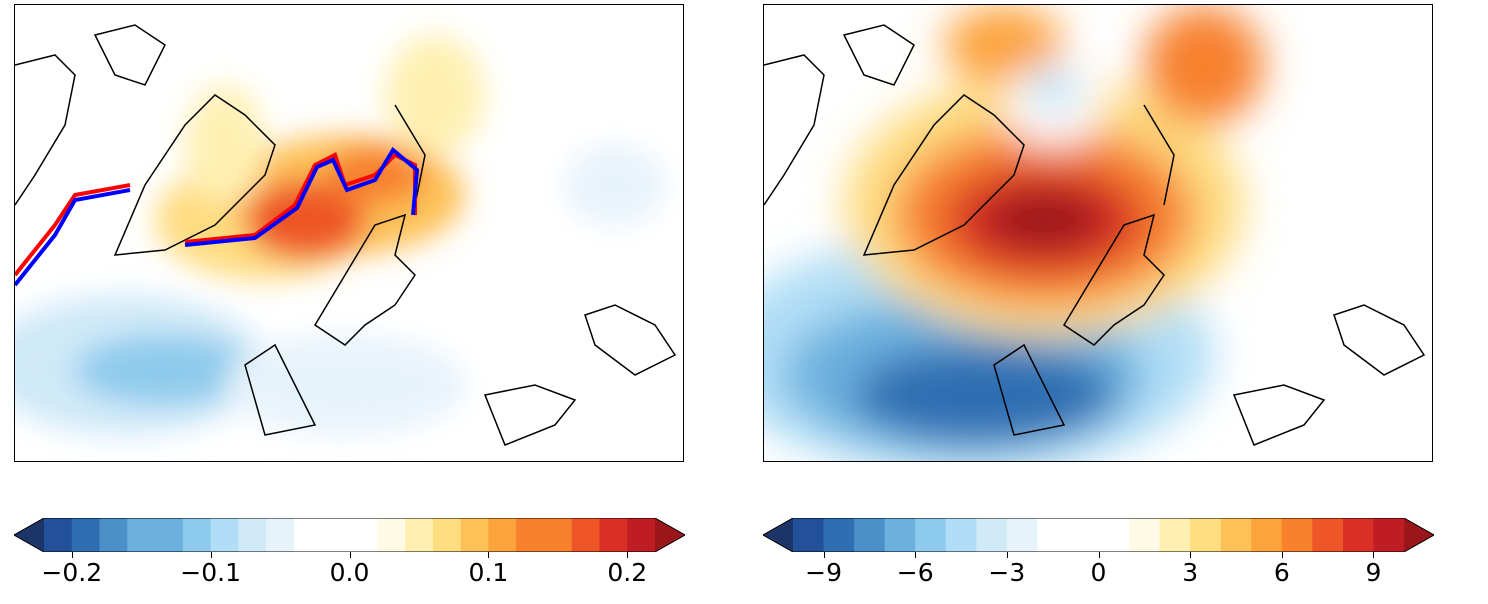  What do you see at coordinates (72, 572) in the screenshot?
I see `colorbar-tick-label: −0.2` at bounding box center [72, 572].